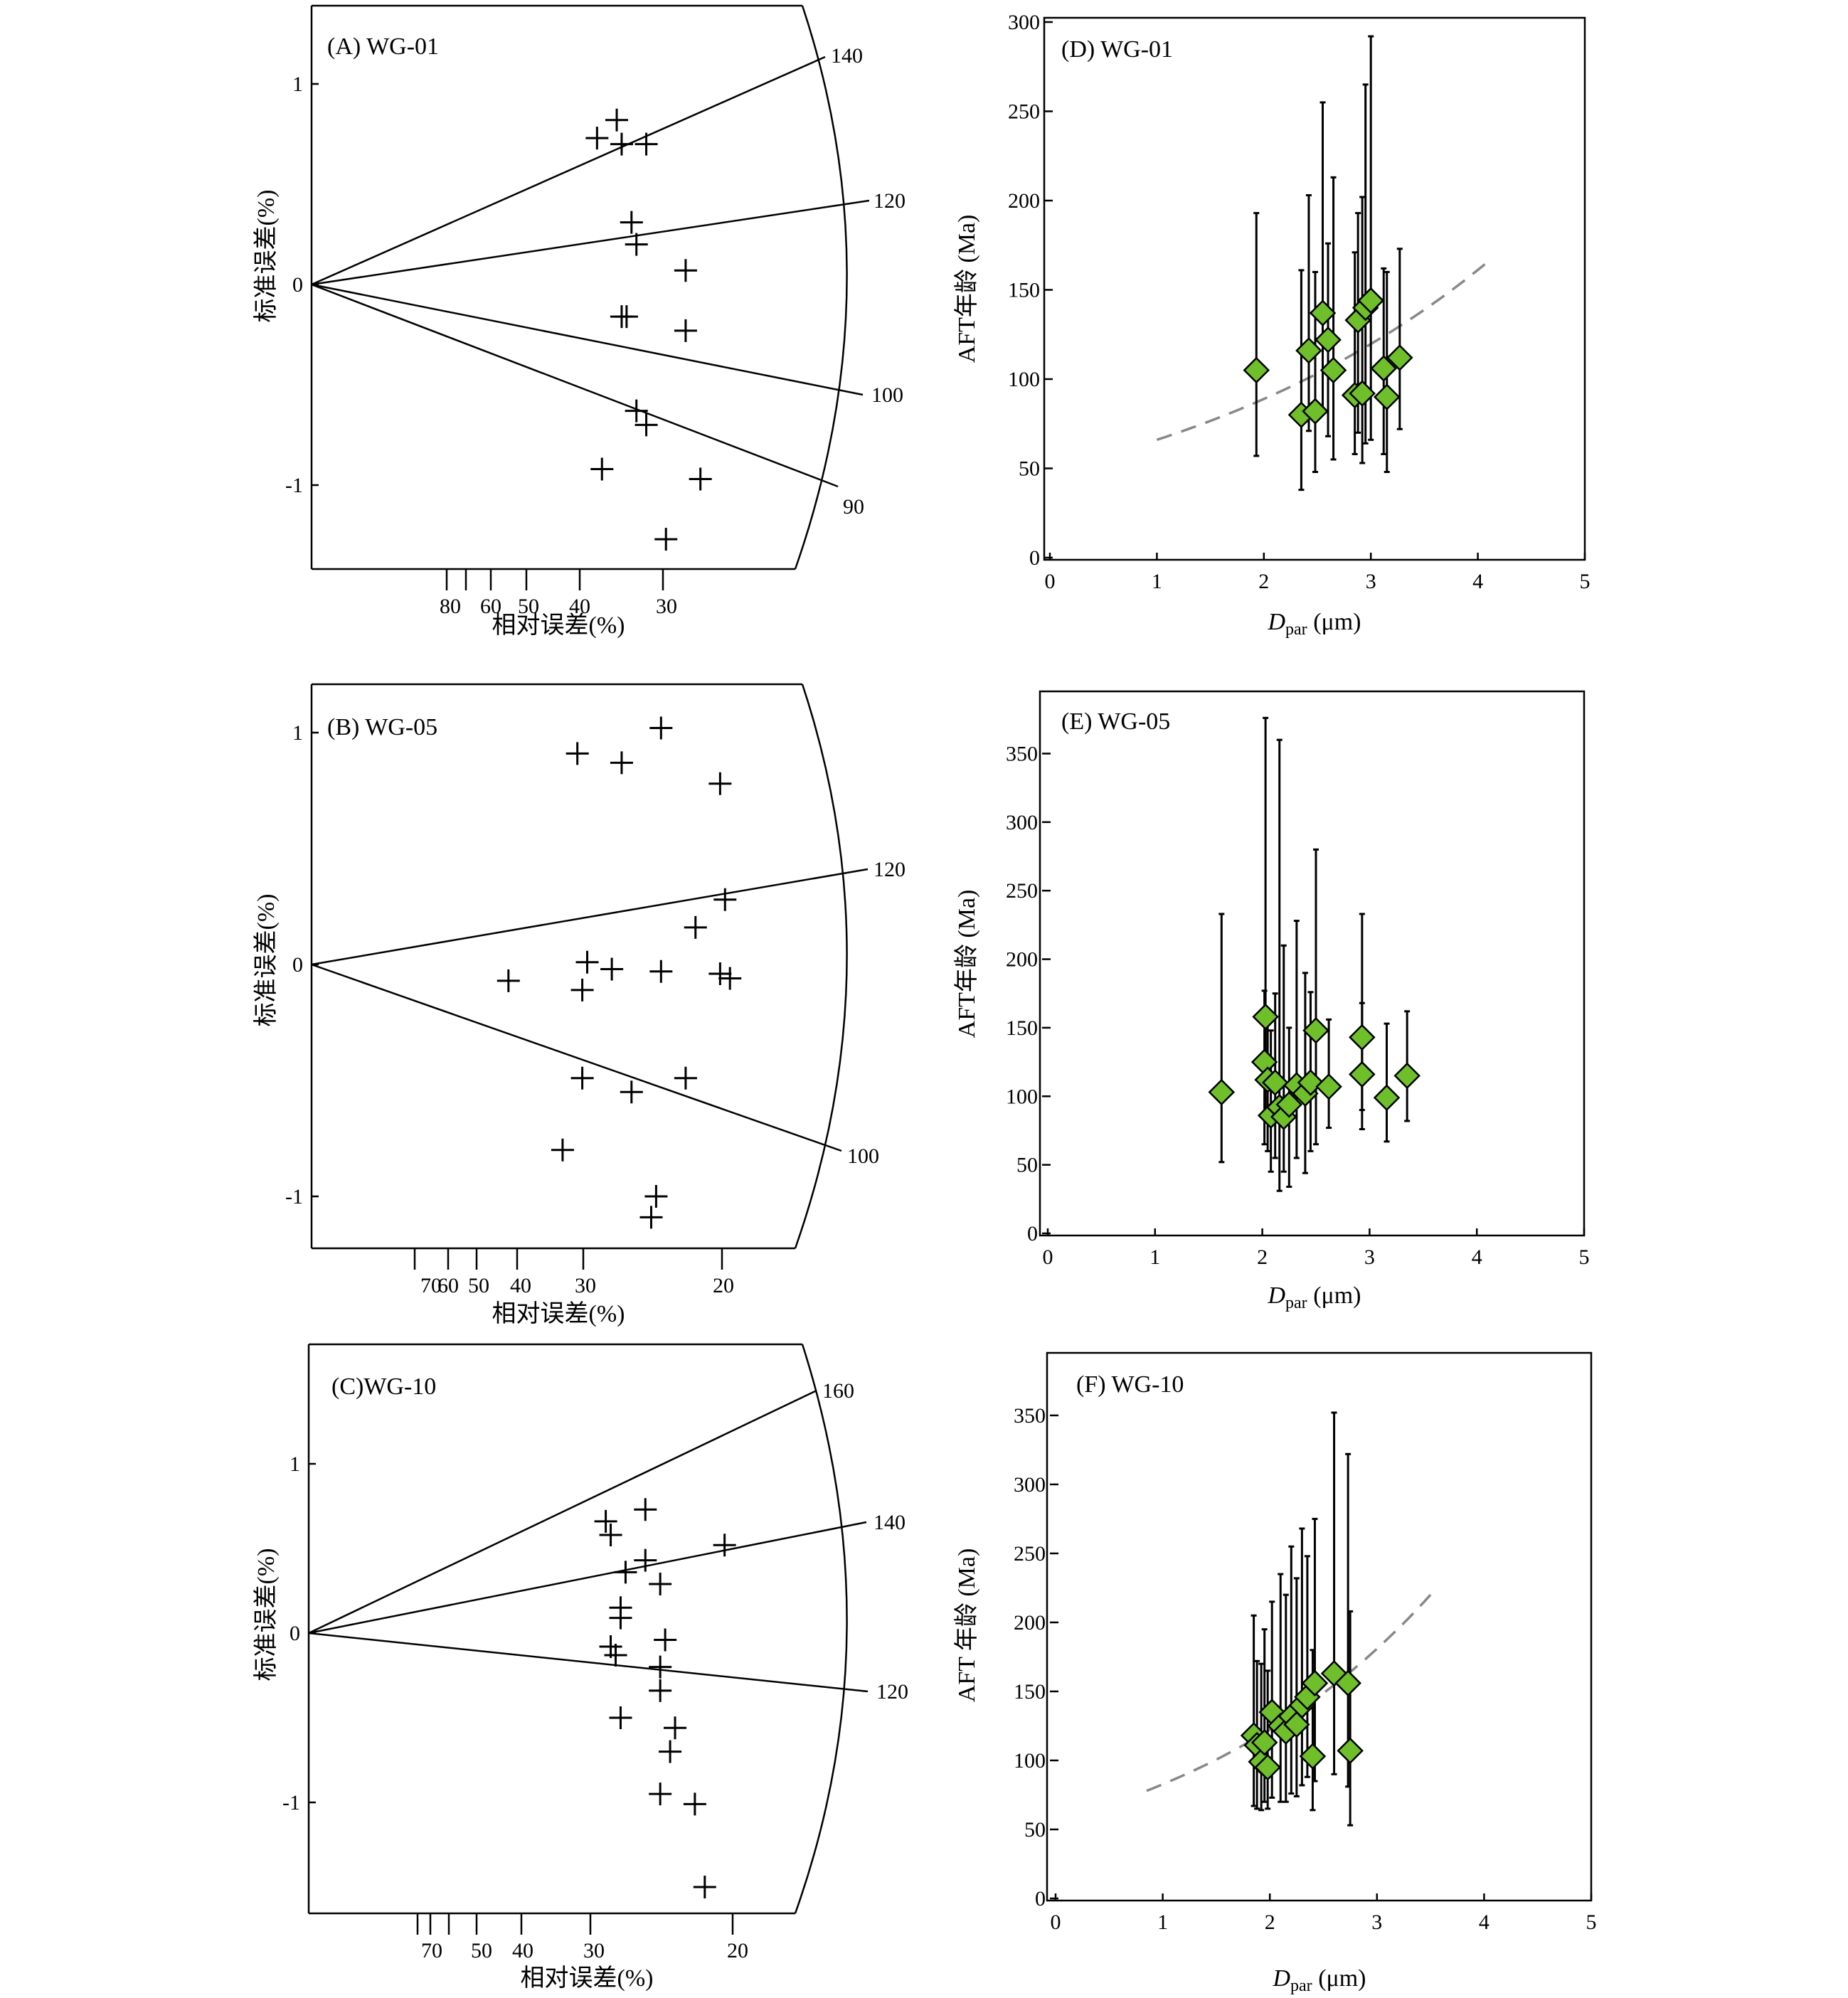 The width and height of the screenshot is (1848, 1998). What do you see at coordinates (838, 1391) in the screenshot?
I see `age-tick-label: 160` at bounding box center [838, 1391].